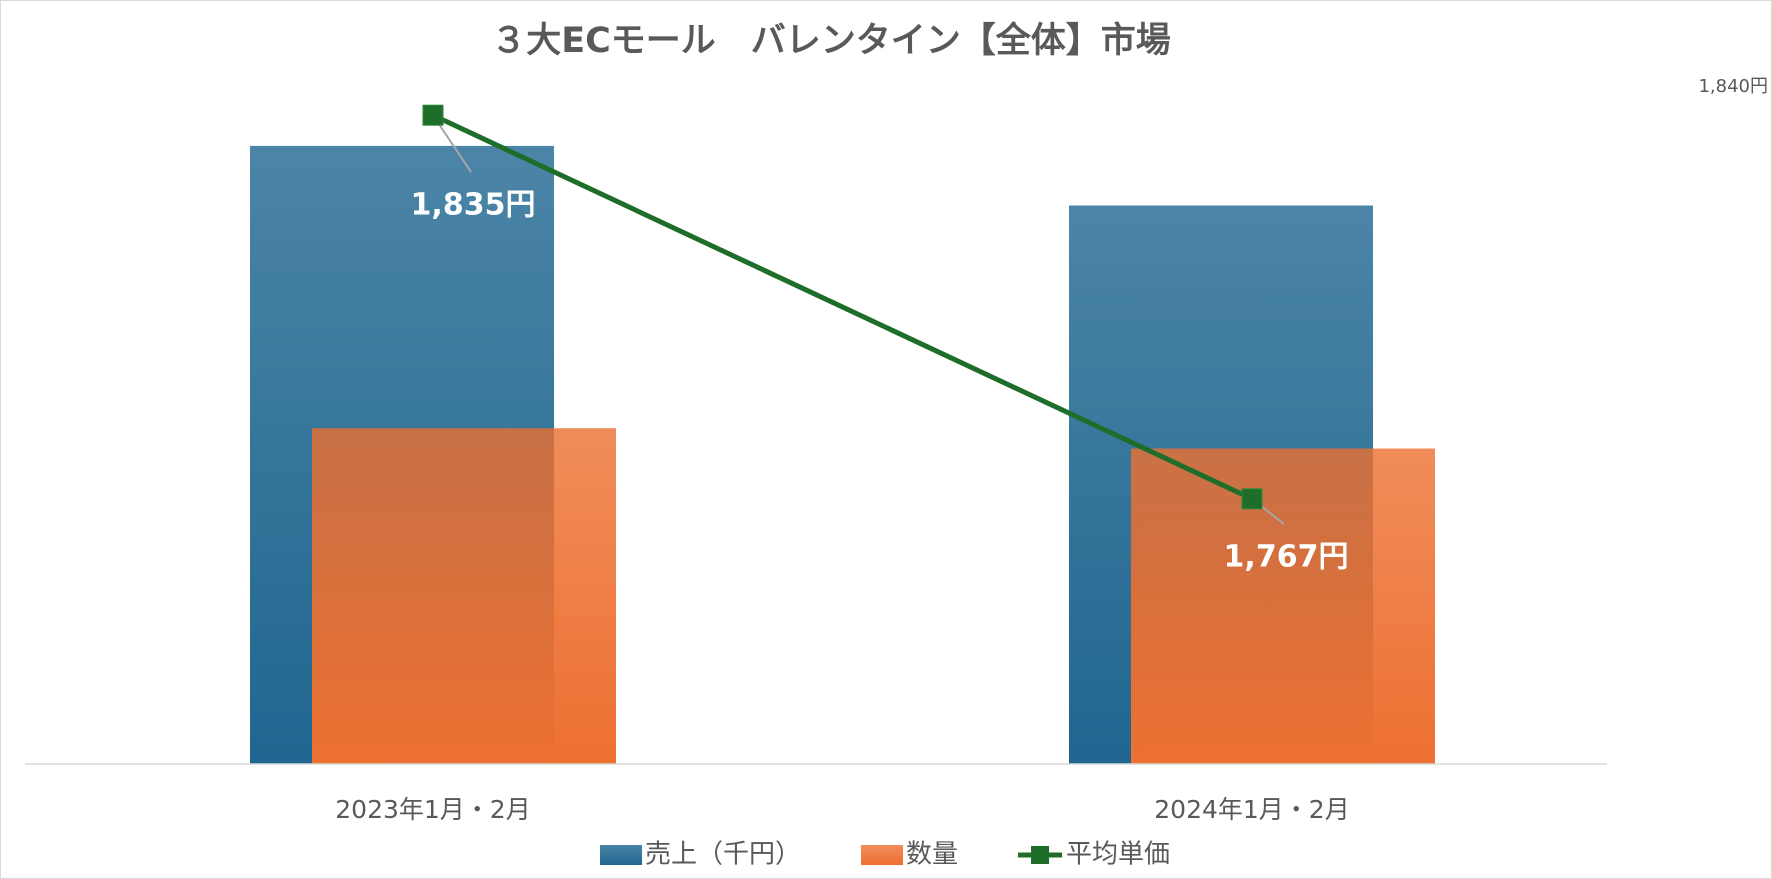 Image resolution: width=1772 pixels, height=879 pixels. I want to click on x-tick-label: 2024年1月・2月, so click(1251, 809).